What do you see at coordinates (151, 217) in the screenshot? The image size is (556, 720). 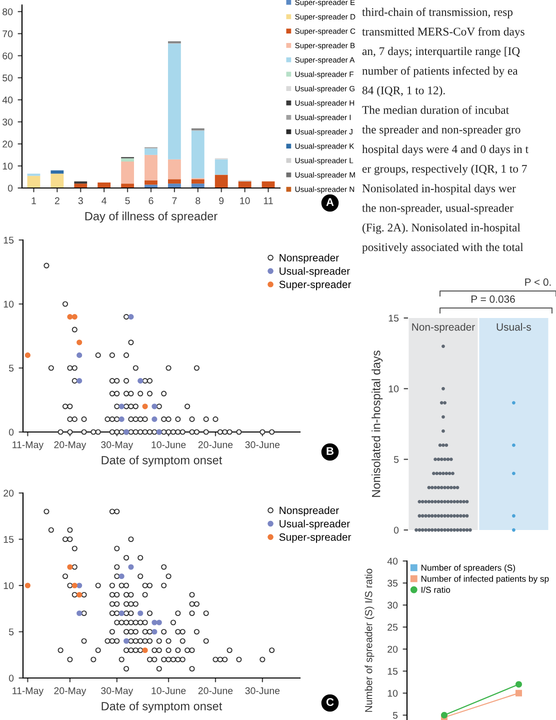 I see `x-axis-title: Day of illness of spreader` at bounding box center [151, 217].